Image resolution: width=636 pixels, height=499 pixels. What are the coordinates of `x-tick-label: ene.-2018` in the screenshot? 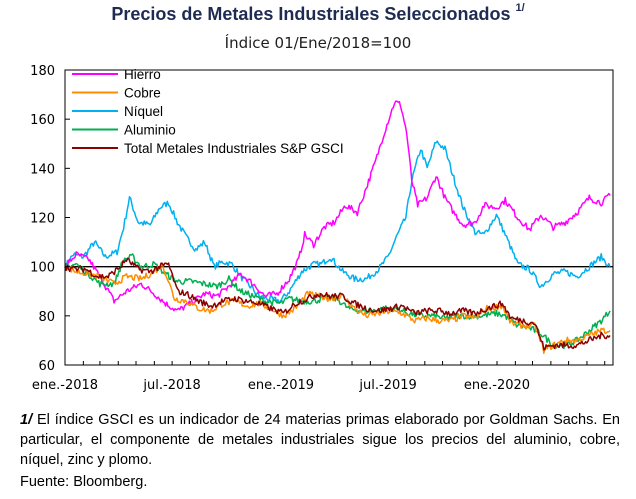 It's located at (65, 385).